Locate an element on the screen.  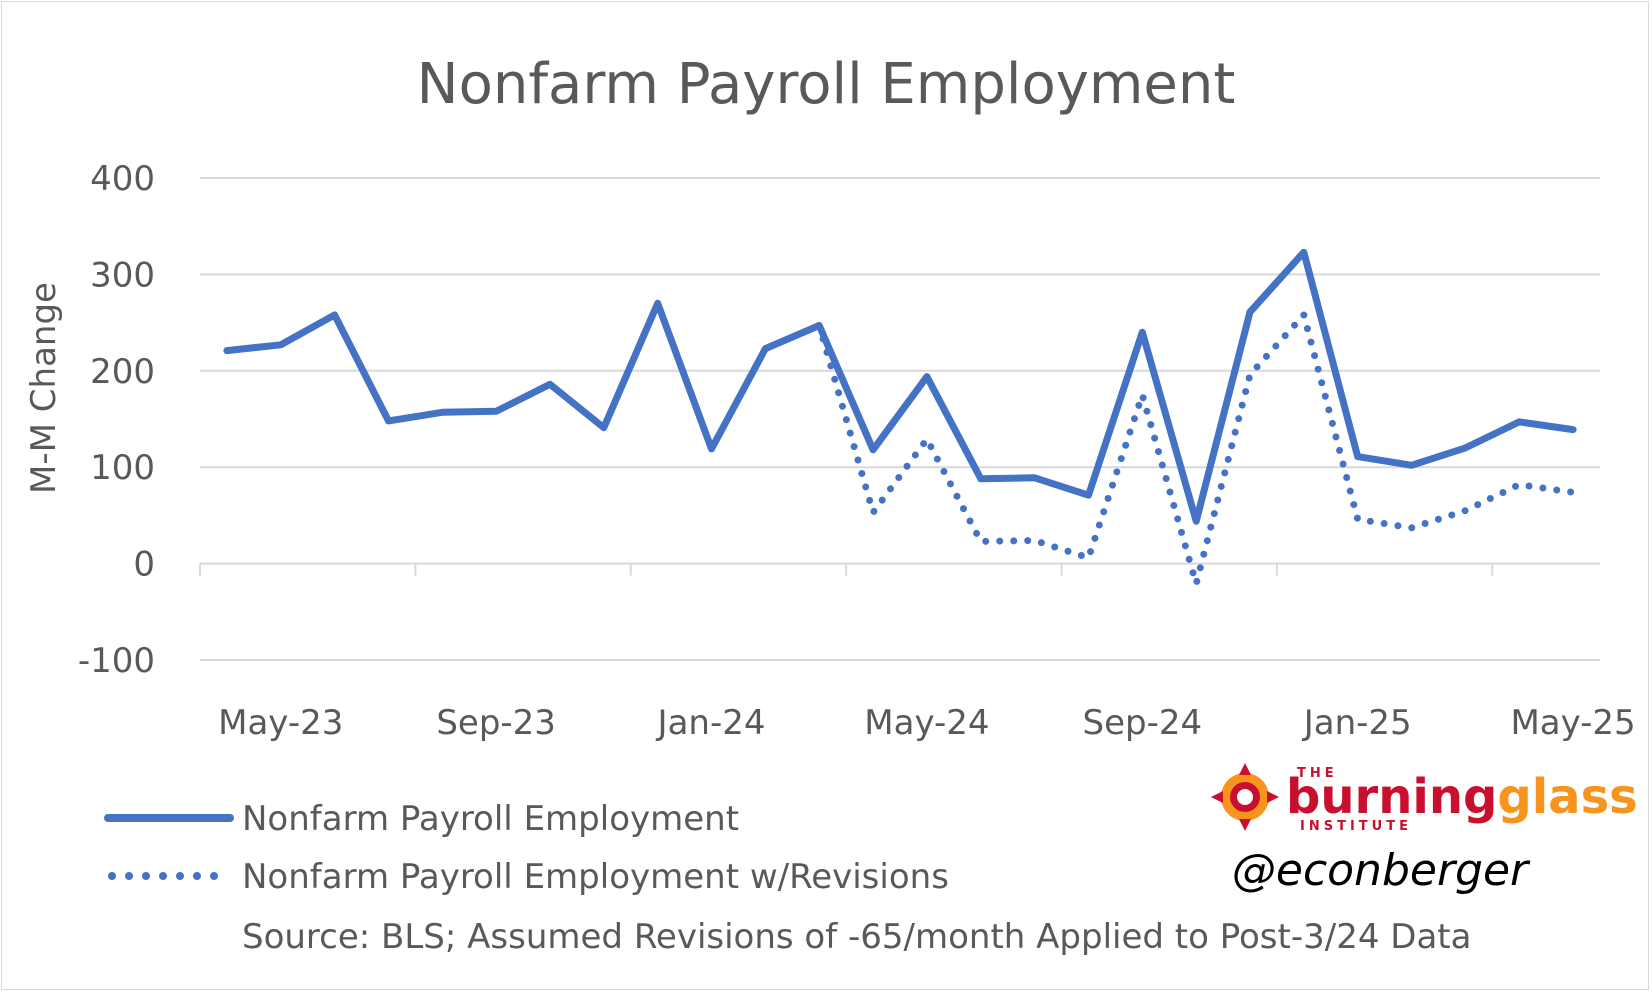
brand-logo-part2: glass is located at coordinates (1567, 797).